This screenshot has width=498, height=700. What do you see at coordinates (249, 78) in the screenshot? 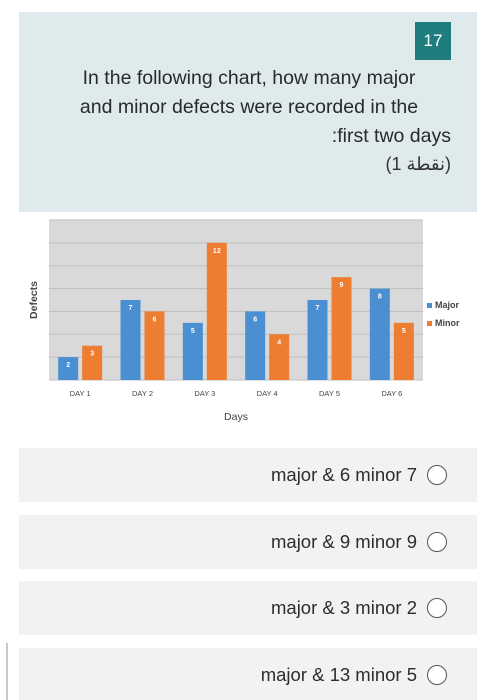
I see `question-text-line-1: In the following chart, how many major` at bounding box center [249, 78].